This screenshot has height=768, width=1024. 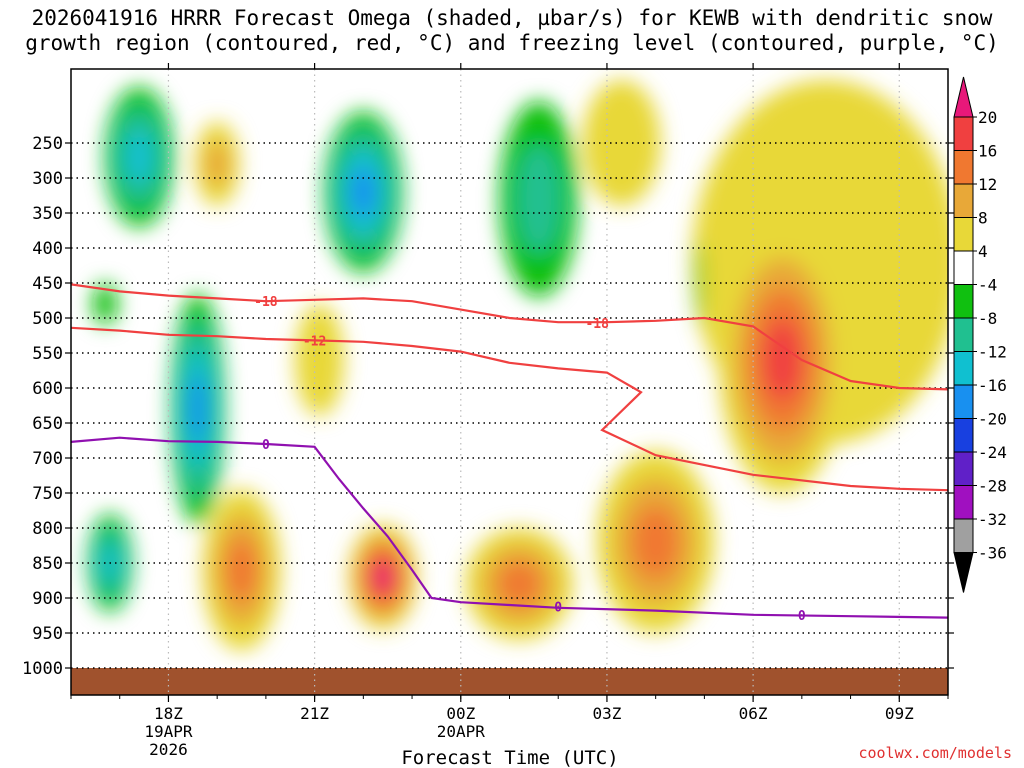 I want to click on x-tick-label: 2026, so click(x=168, y=749).